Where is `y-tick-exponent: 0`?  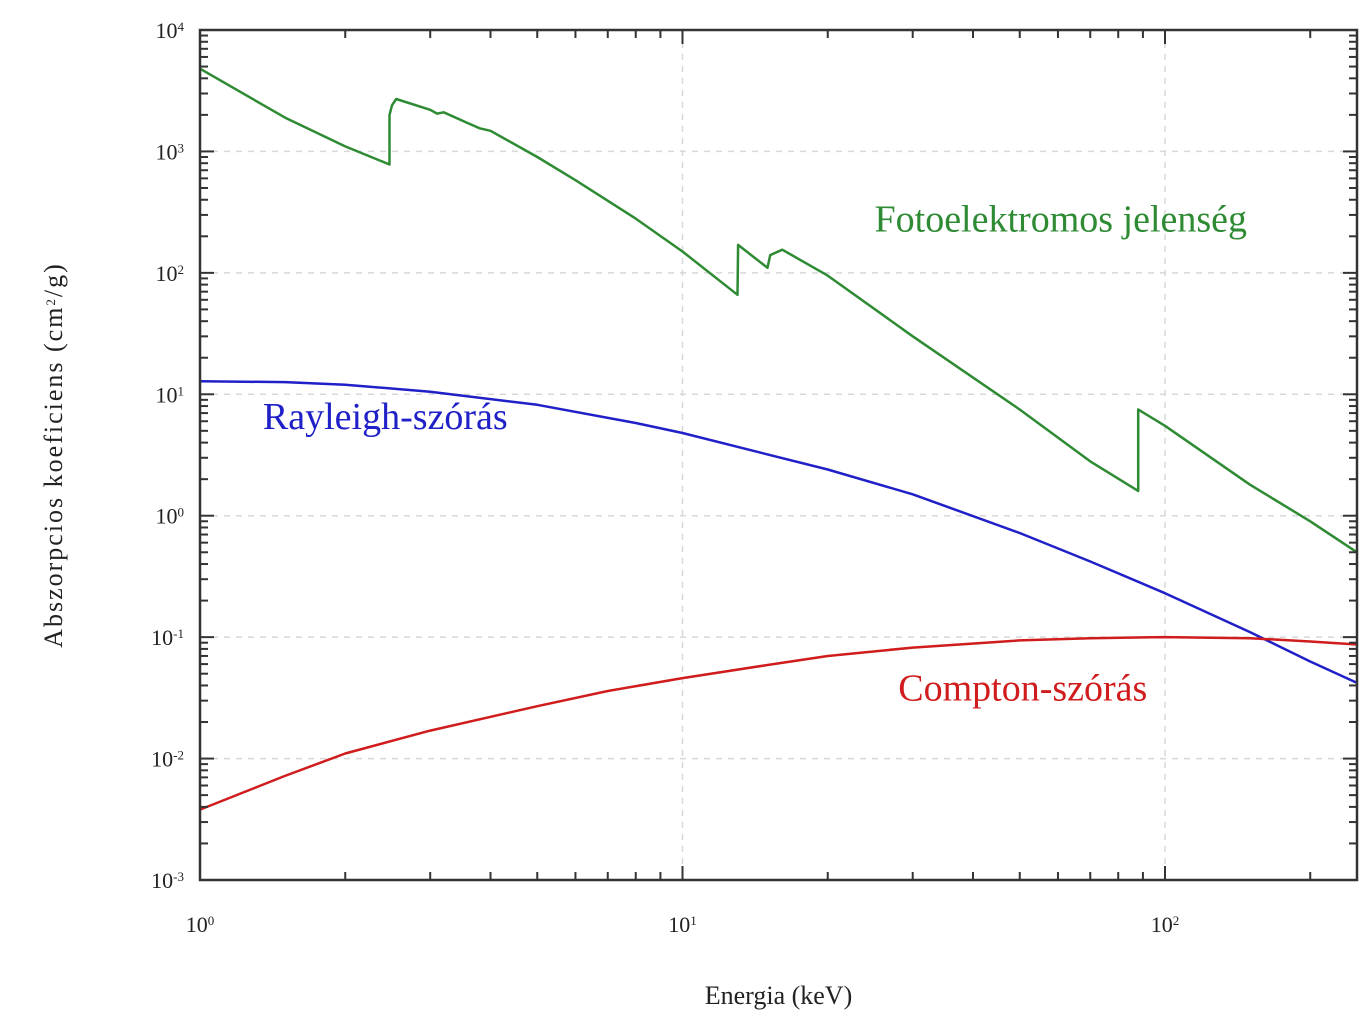 y-tick-exponent: 0 is located at coordinates (181, 511).